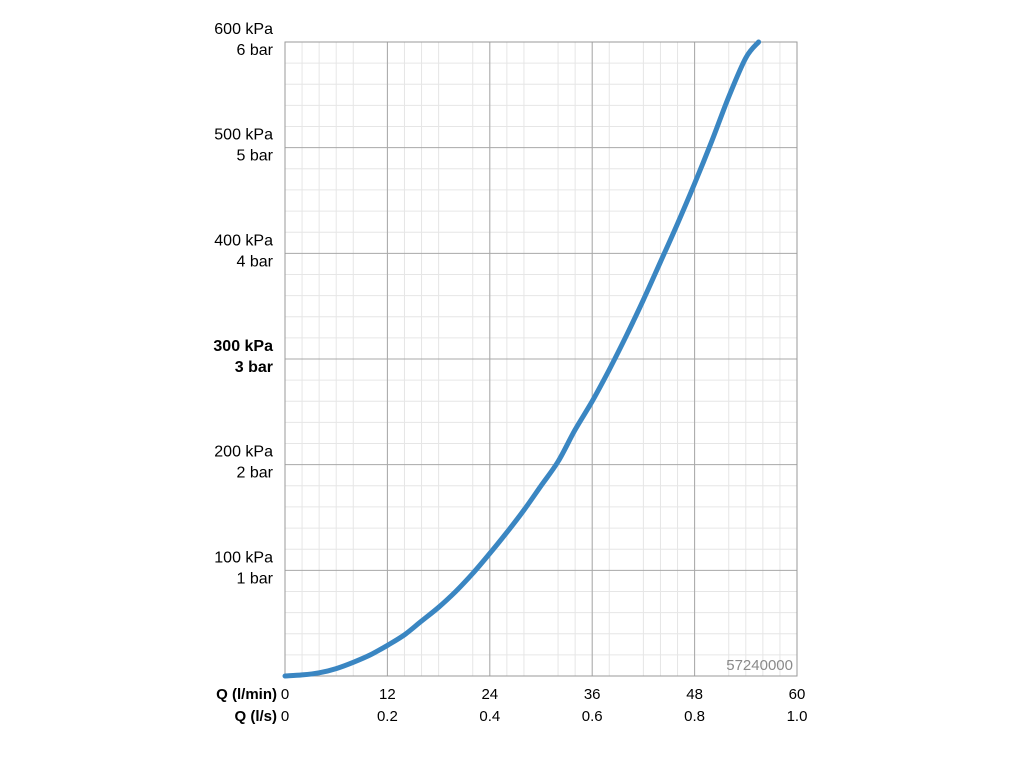 This screenshot has height=768, width=1024. Describe the element at coordinates (285, 694) in the screenshot. I see `x-tick-label-lmin: 0` at that location.